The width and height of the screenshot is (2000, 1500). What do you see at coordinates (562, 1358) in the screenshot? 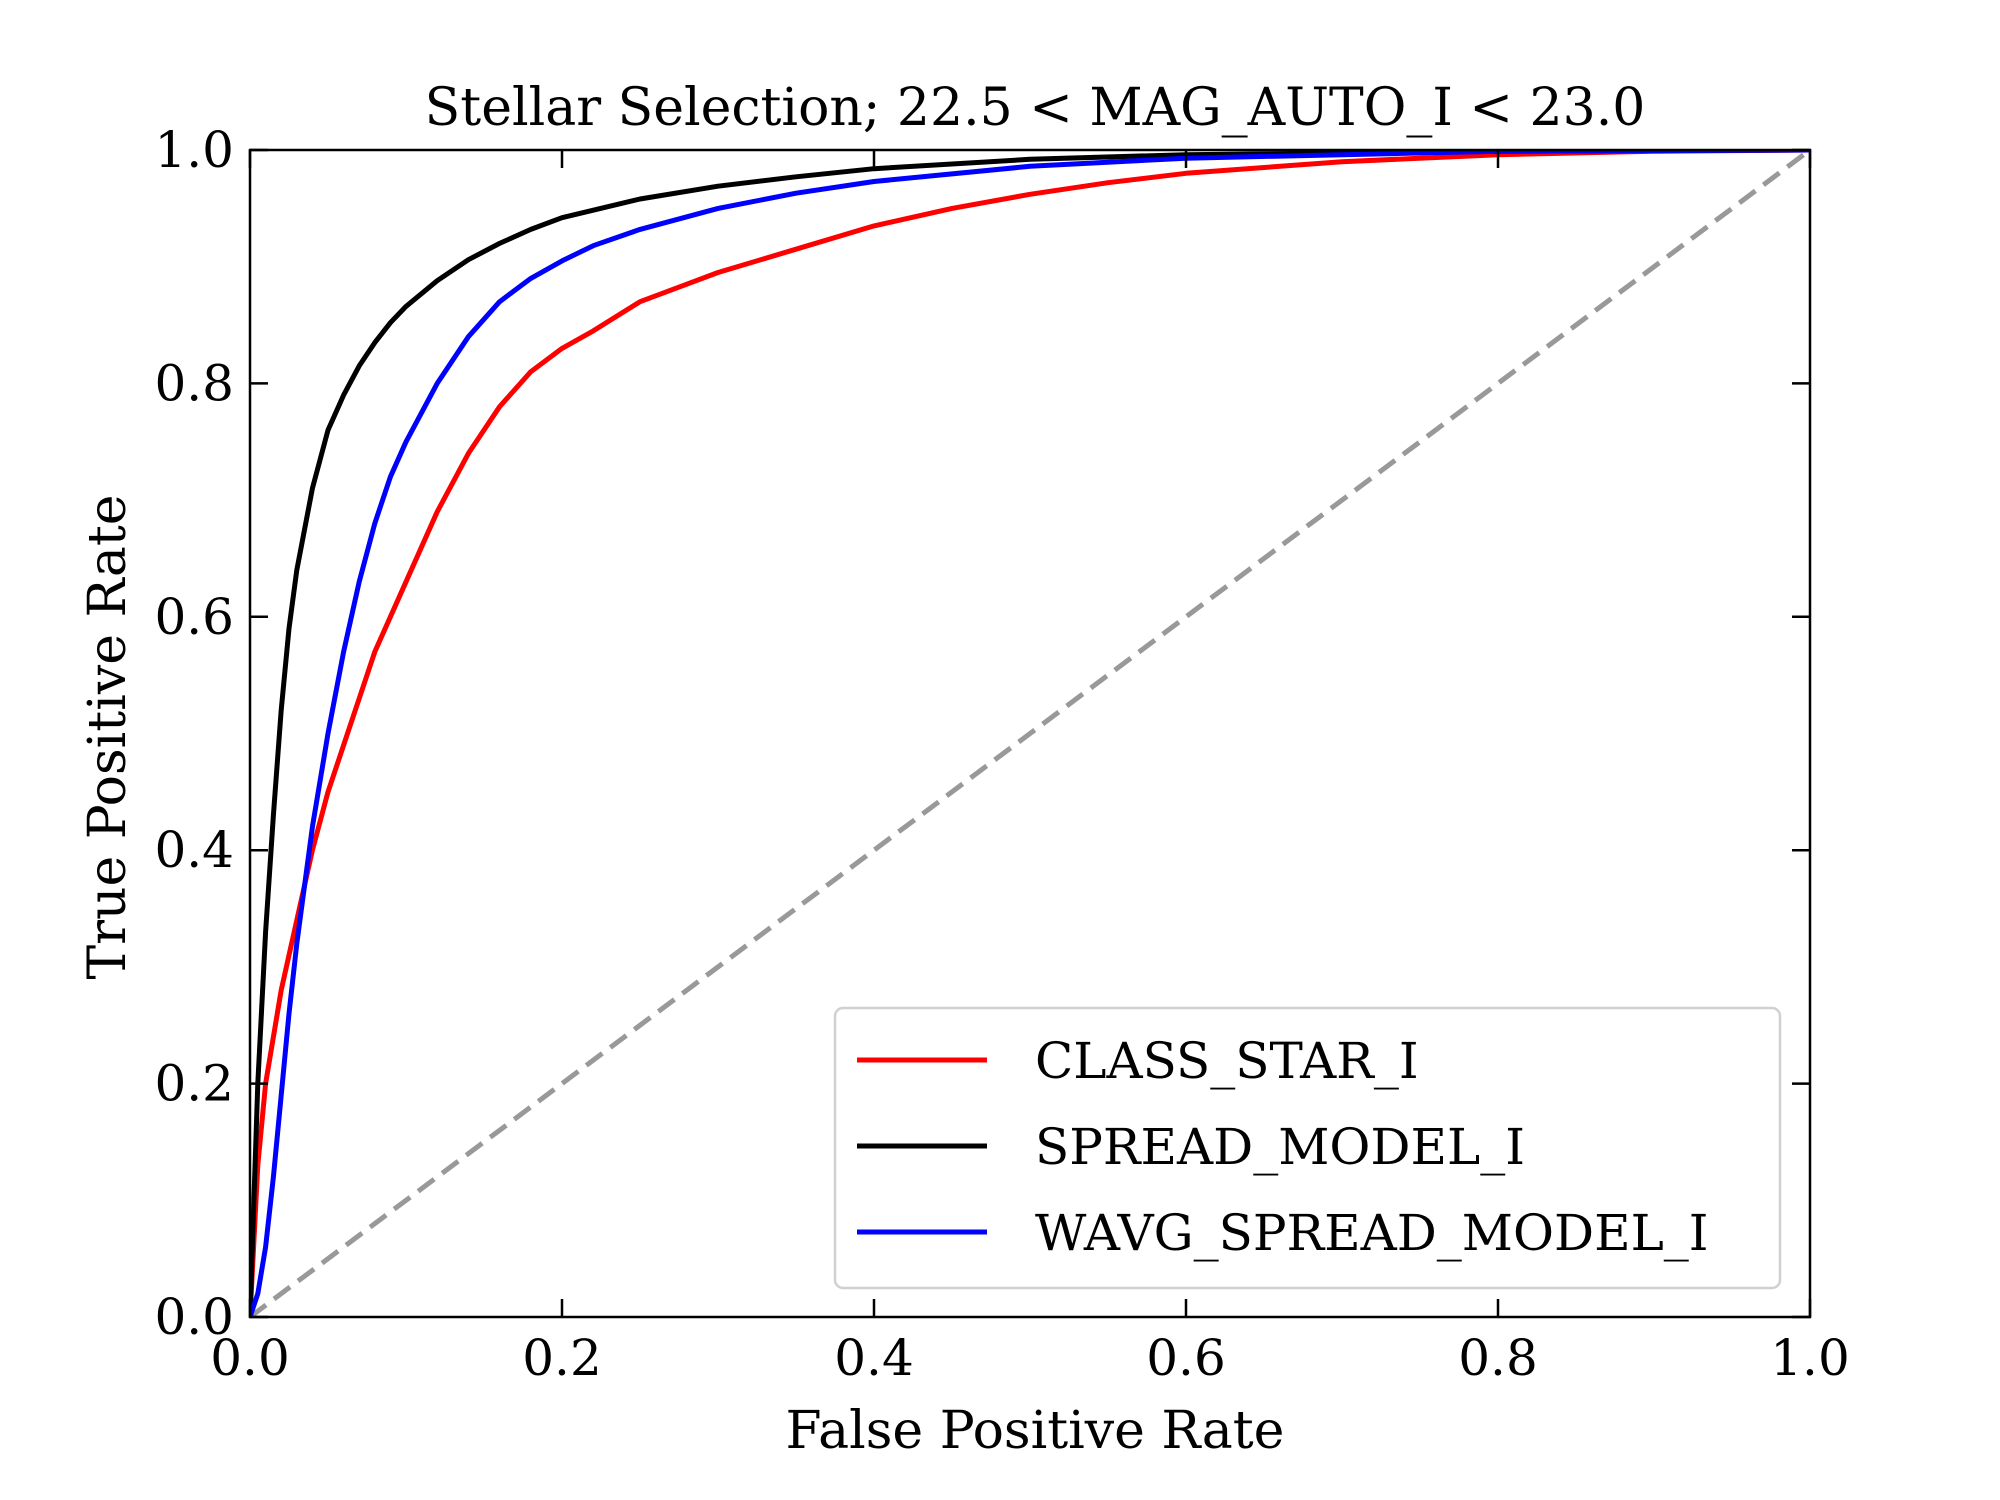
I see `x-tick-label: 0.2` at bounding box center [562, 1358].